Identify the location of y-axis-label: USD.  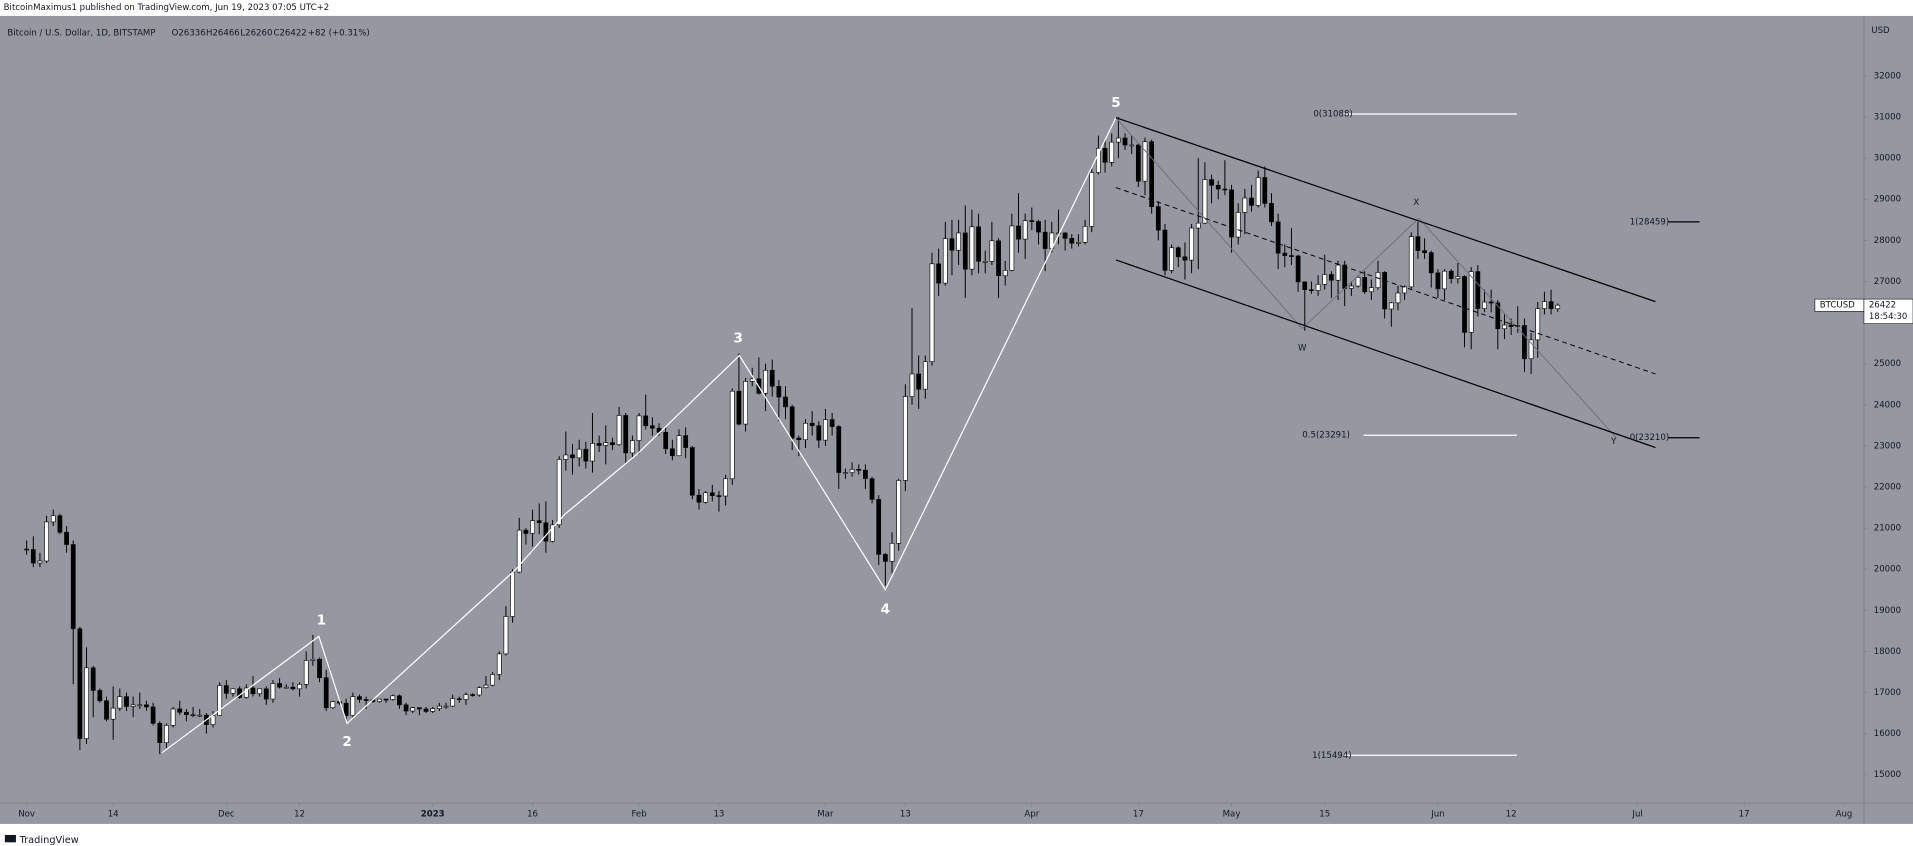
(1880, 31).